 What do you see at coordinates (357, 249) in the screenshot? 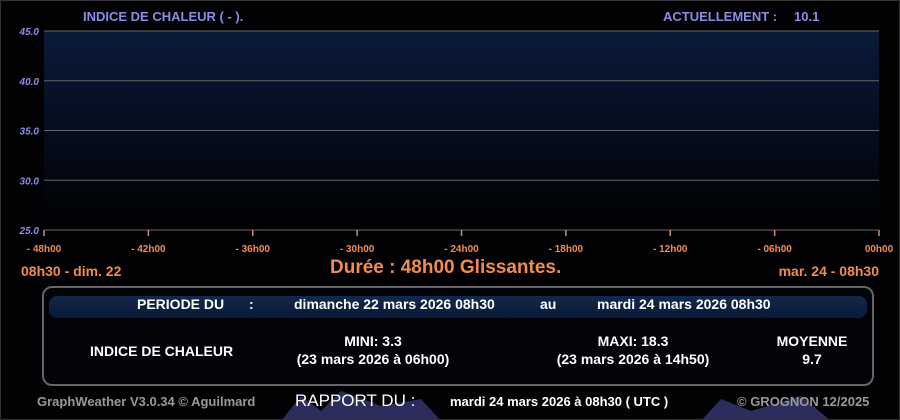
I see `x-tick-label: - 30h00` at bounding box center [357, 249].